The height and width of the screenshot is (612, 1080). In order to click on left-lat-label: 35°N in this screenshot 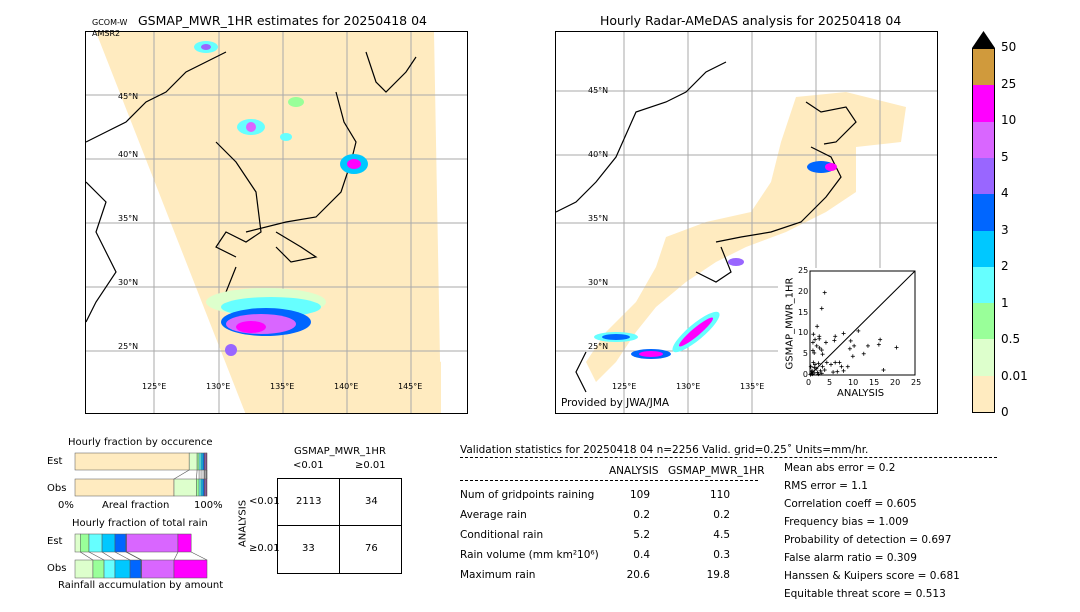, I will do `click(128, 218)`.